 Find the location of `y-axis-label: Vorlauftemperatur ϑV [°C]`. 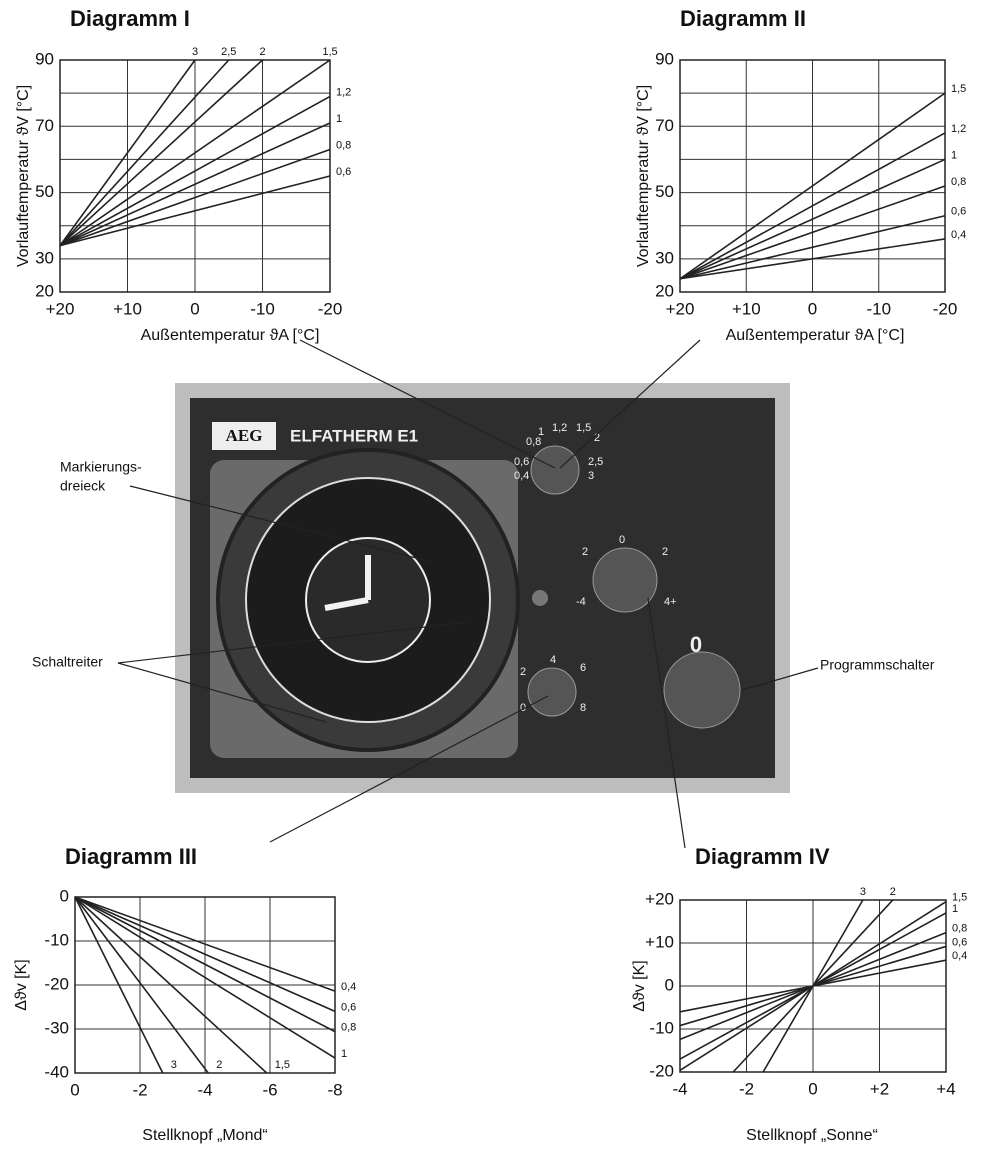

y-axis-label: Vorlauftemperatur ϑV [°C] is located at coordinates (23, 176).